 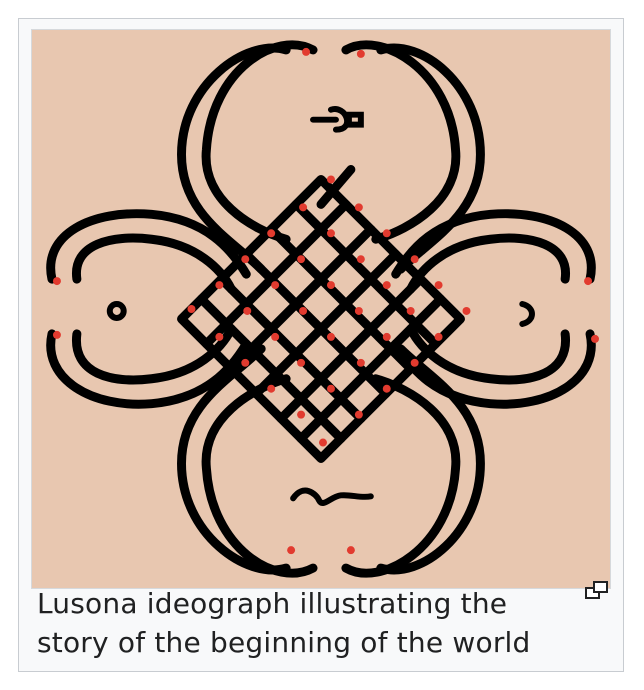 I want to click on loop-bottom-right-inner, so click(x=430, y=459).